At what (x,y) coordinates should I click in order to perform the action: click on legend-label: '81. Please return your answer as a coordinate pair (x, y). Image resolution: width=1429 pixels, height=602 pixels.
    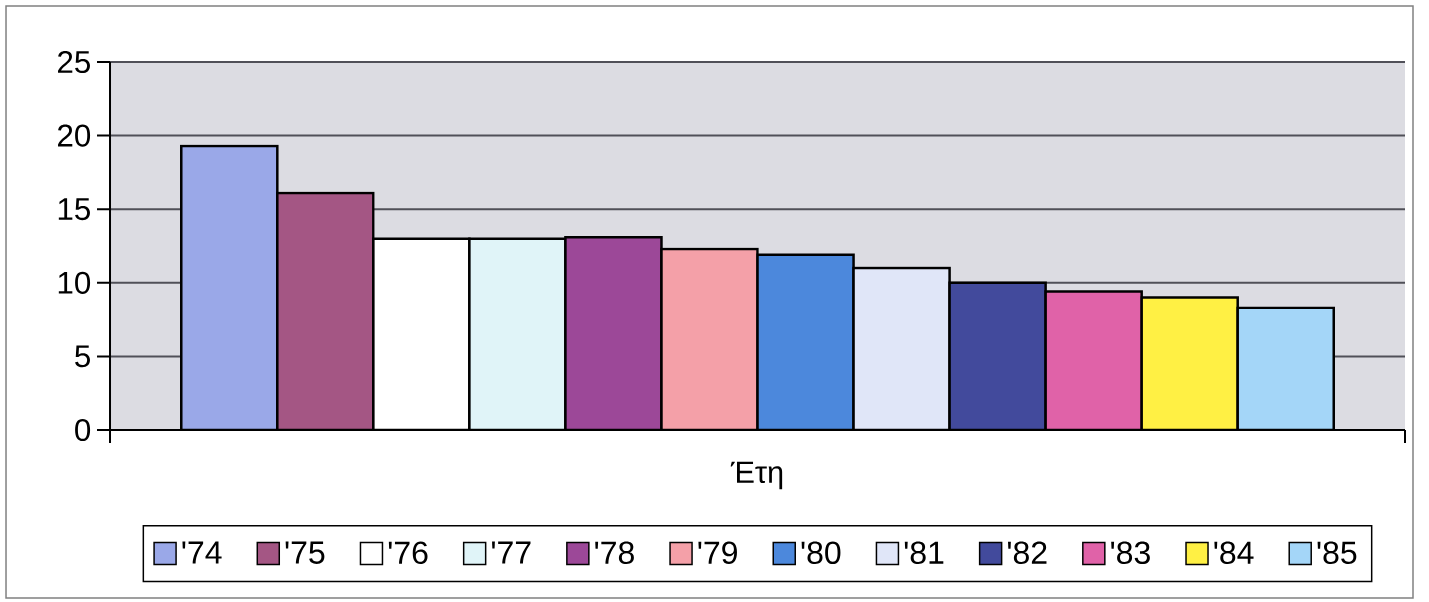
    Looking at the image, I should click on (924, 553).